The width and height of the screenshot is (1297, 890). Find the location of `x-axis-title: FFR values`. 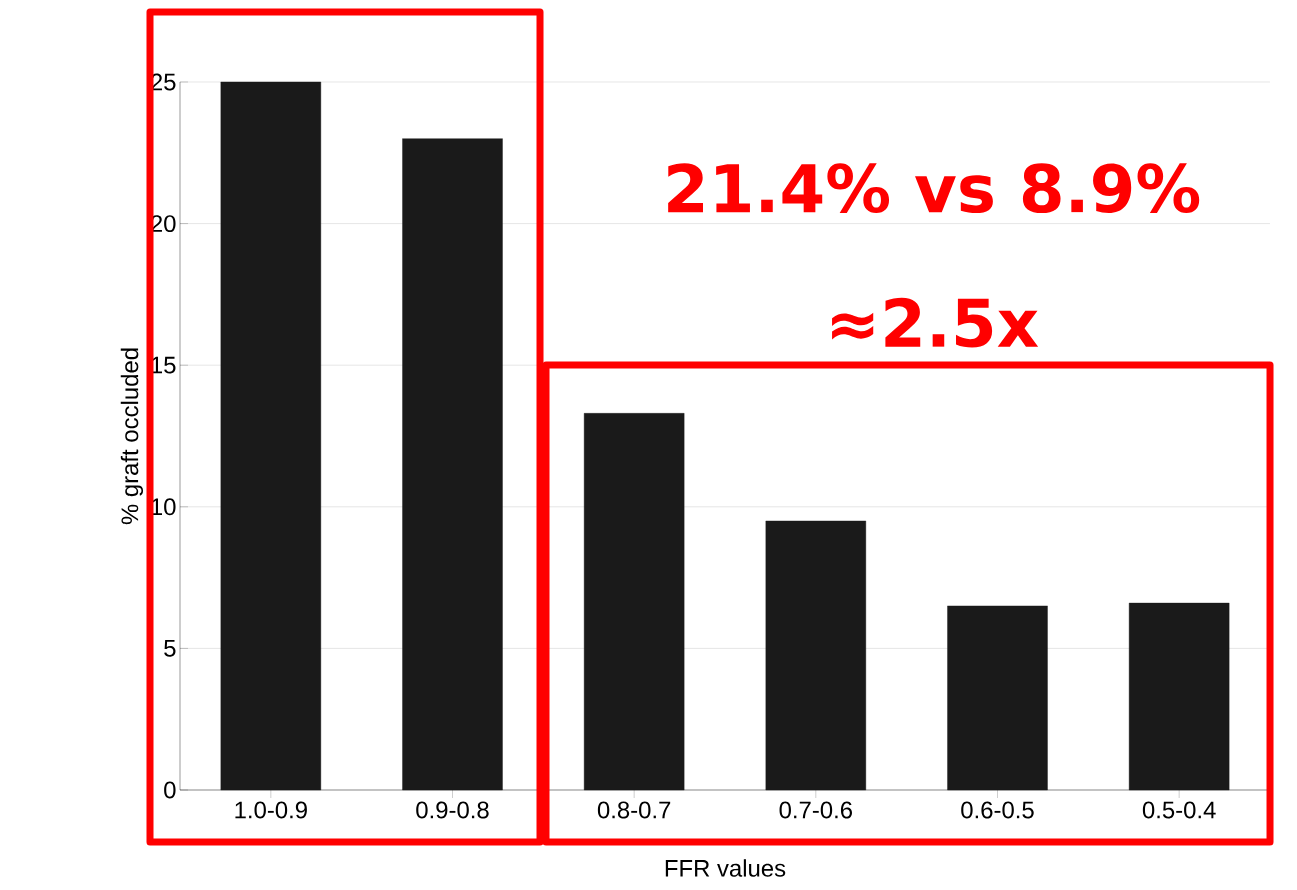

x-axis-title: FFR values is located at coordinates (725, 868).